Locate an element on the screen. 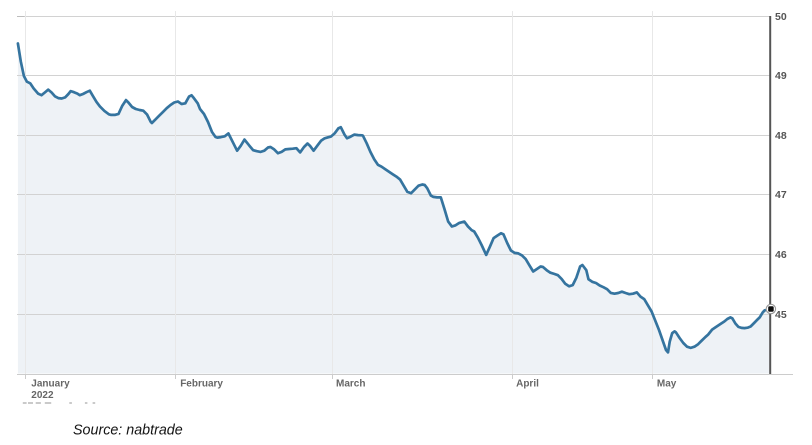 The width and height of the screenshot is (812, 445). svg-text: April is located at coordinates (527, 384).